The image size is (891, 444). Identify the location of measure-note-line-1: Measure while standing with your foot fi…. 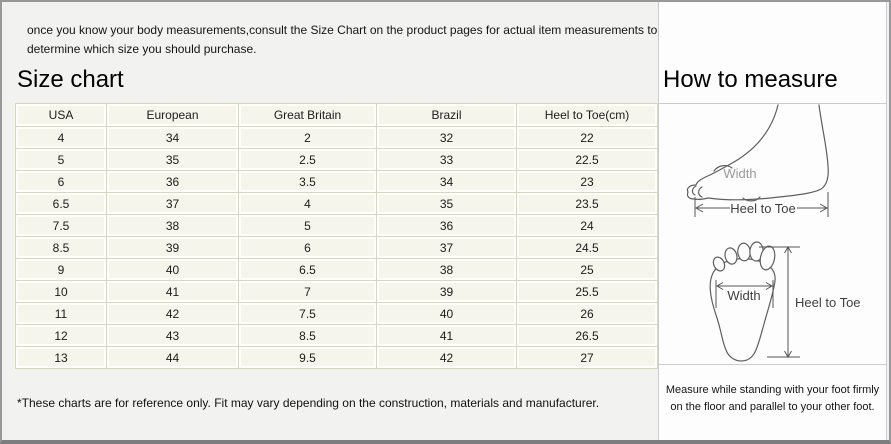
(772, 390).